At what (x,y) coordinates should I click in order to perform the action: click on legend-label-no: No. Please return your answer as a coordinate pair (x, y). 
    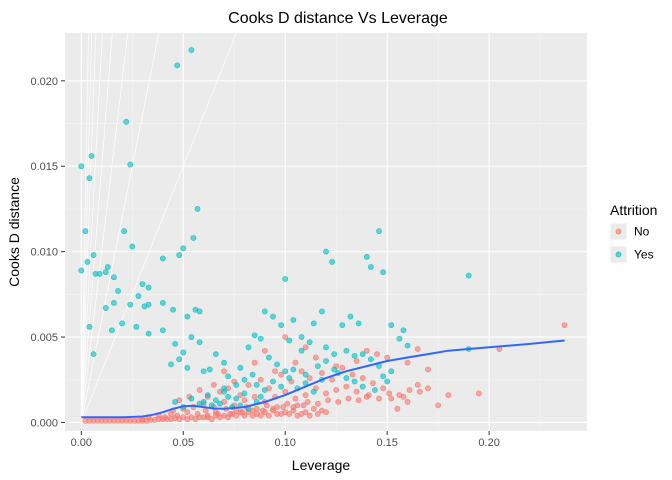
    Looking at the image, I should click on (642, 232).